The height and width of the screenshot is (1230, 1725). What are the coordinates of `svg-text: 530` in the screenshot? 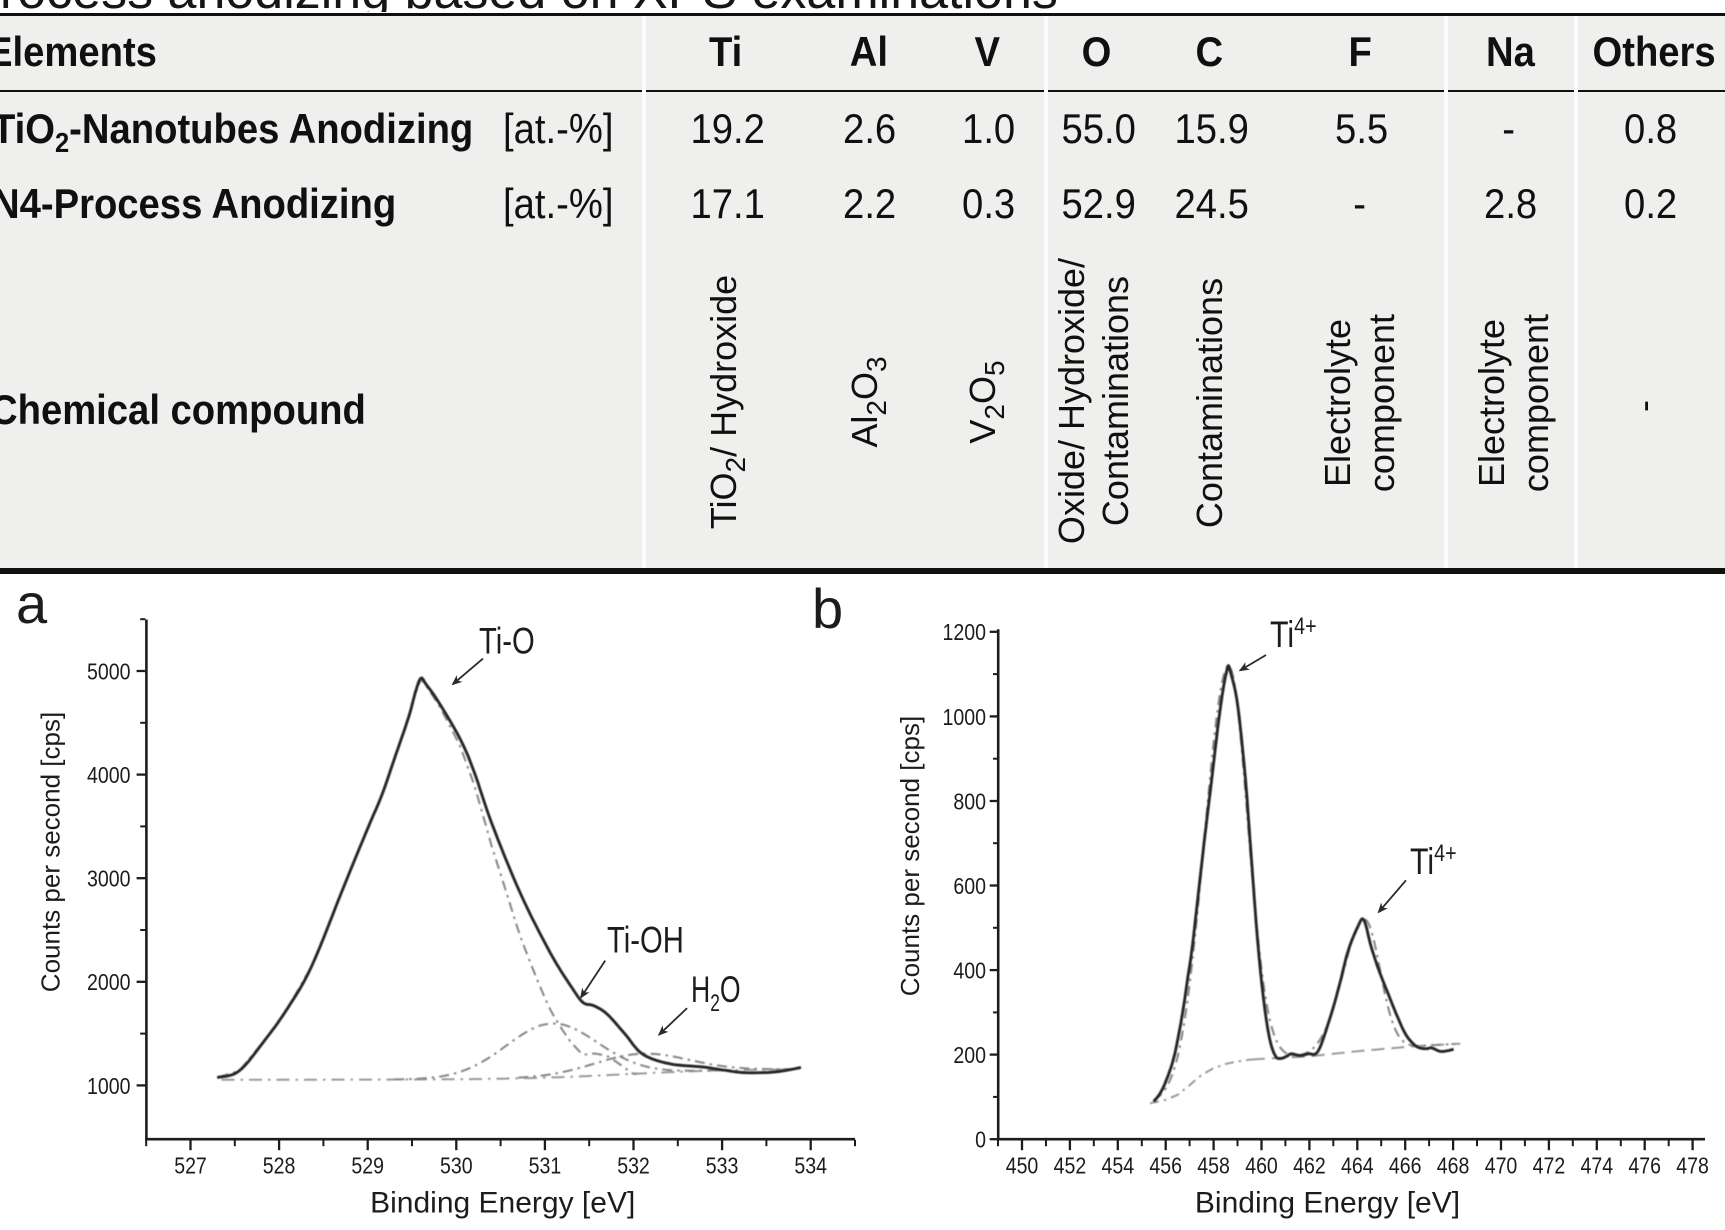 It's located at (456, 1166).